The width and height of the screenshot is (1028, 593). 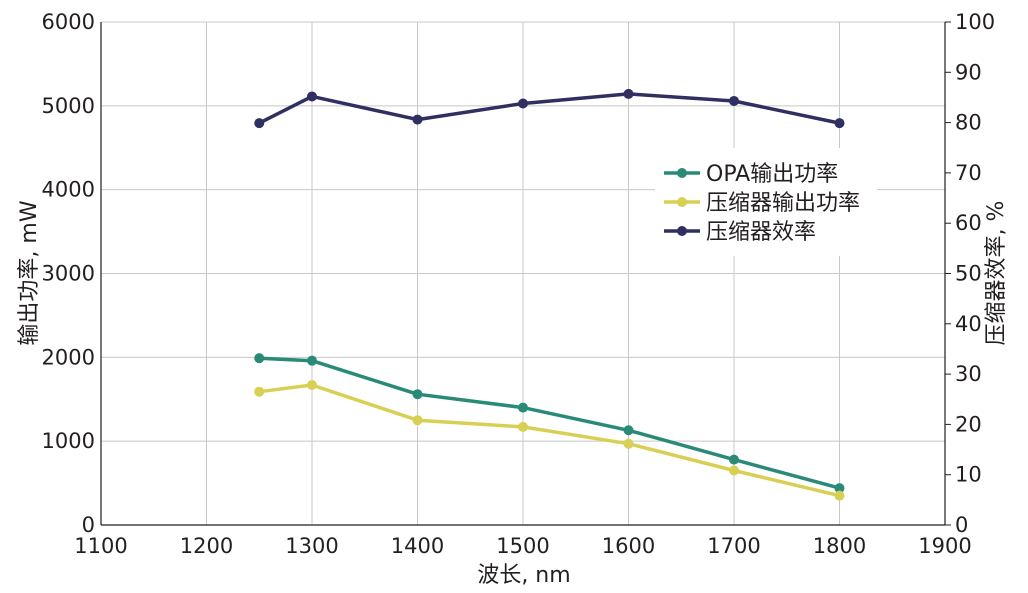 What do you see at coordinates (761, 232) in the screenshot?
I see `legend-label: 压缩器效率` at bounding box center [761, 232].